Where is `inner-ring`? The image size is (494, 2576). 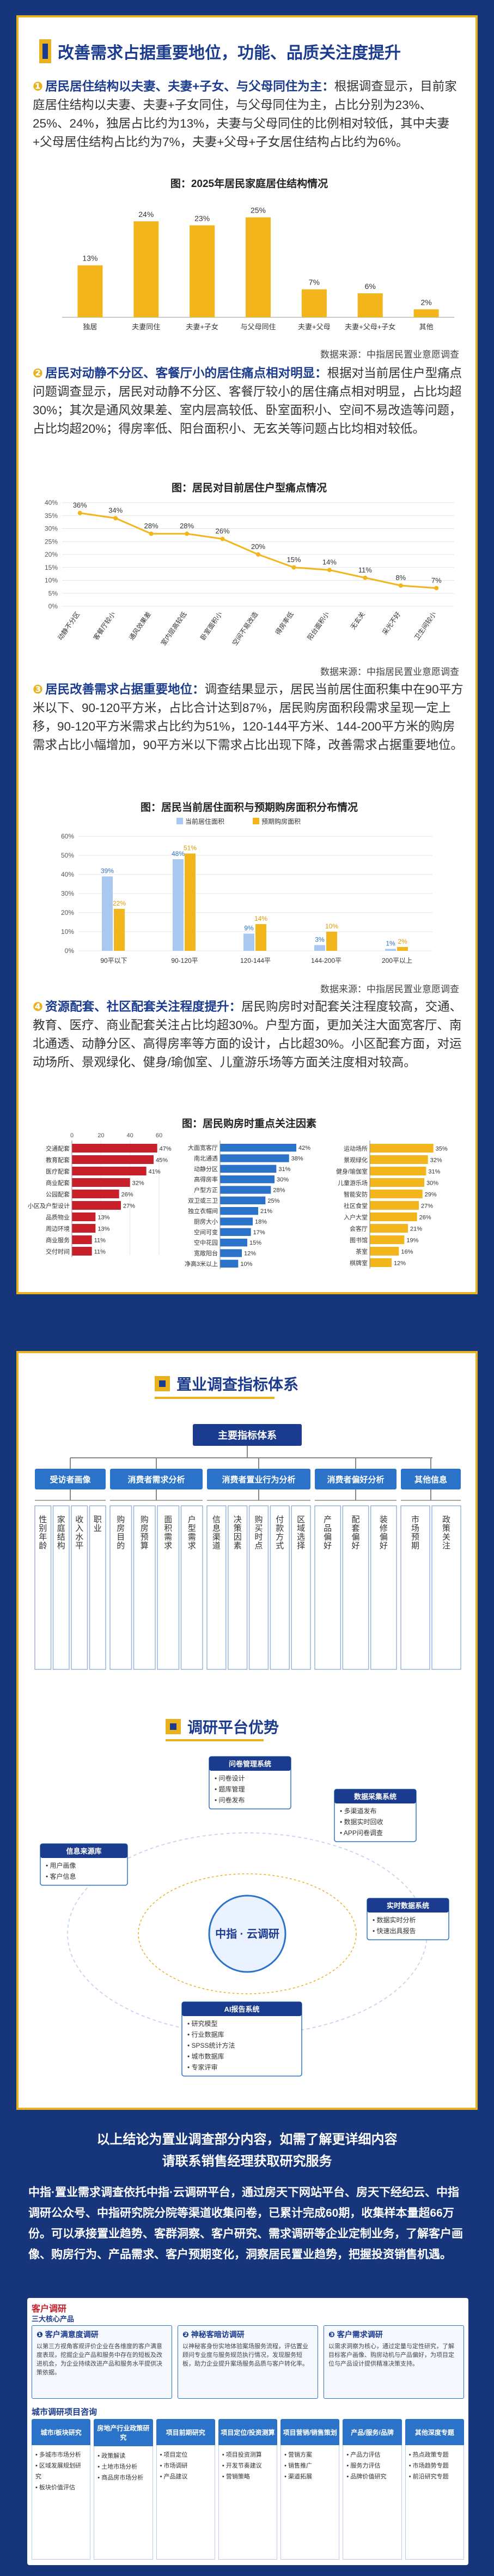
inner-ring is located at coordinates (247, 1934).